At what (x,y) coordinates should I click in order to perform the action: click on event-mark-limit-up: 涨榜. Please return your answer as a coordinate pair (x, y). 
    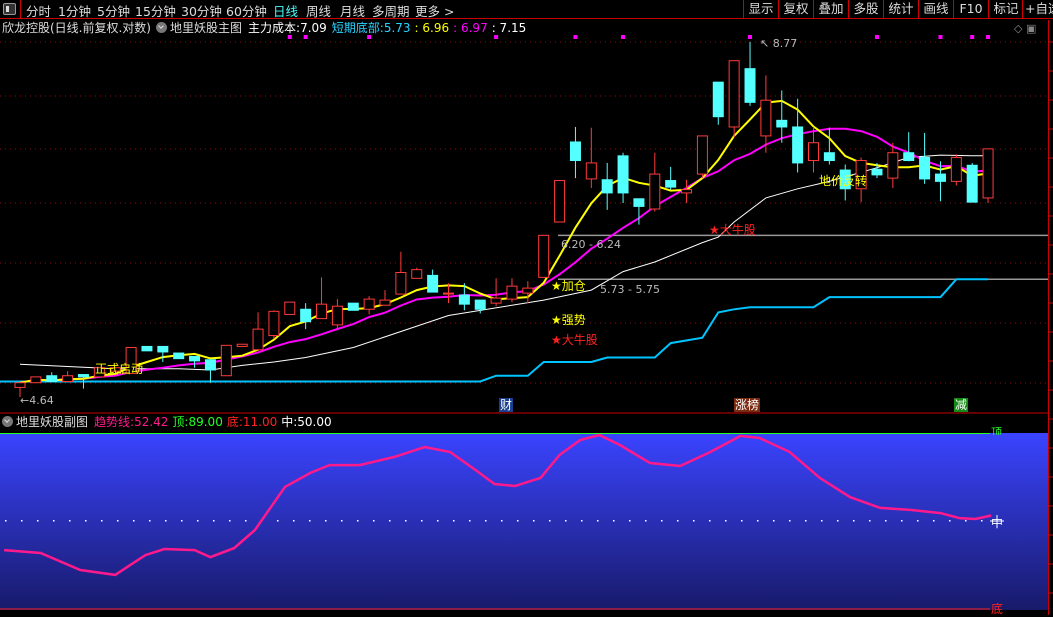
    Looking at the image, I should click on (747, 405).